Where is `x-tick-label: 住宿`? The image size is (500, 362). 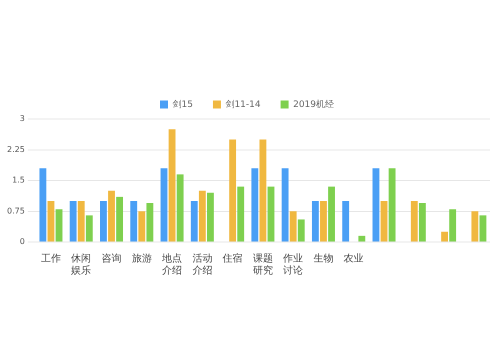
x-tick-label: 住宿 is located at coordinates (232, 258).